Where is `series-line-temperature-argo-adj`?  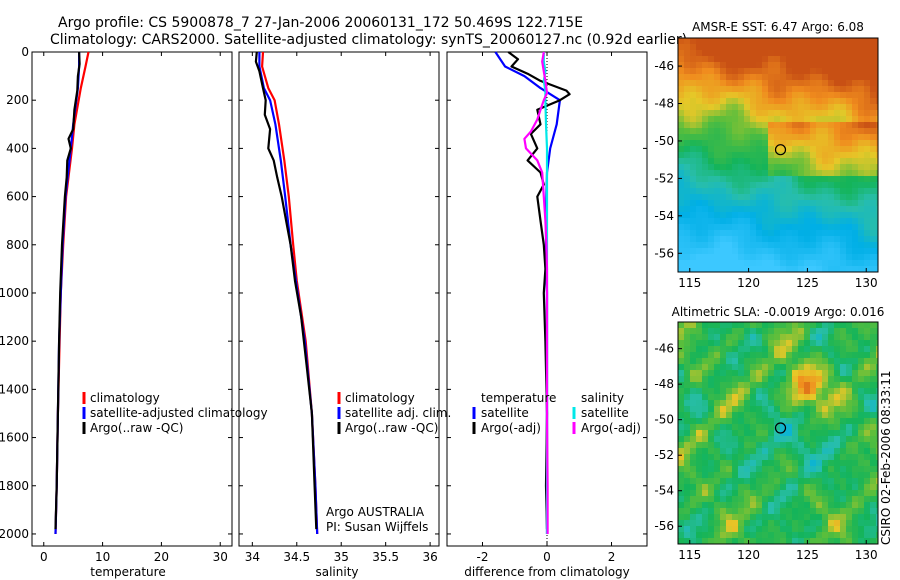 series-line-temperature-argo-adj is located at coordinates (539, 290).